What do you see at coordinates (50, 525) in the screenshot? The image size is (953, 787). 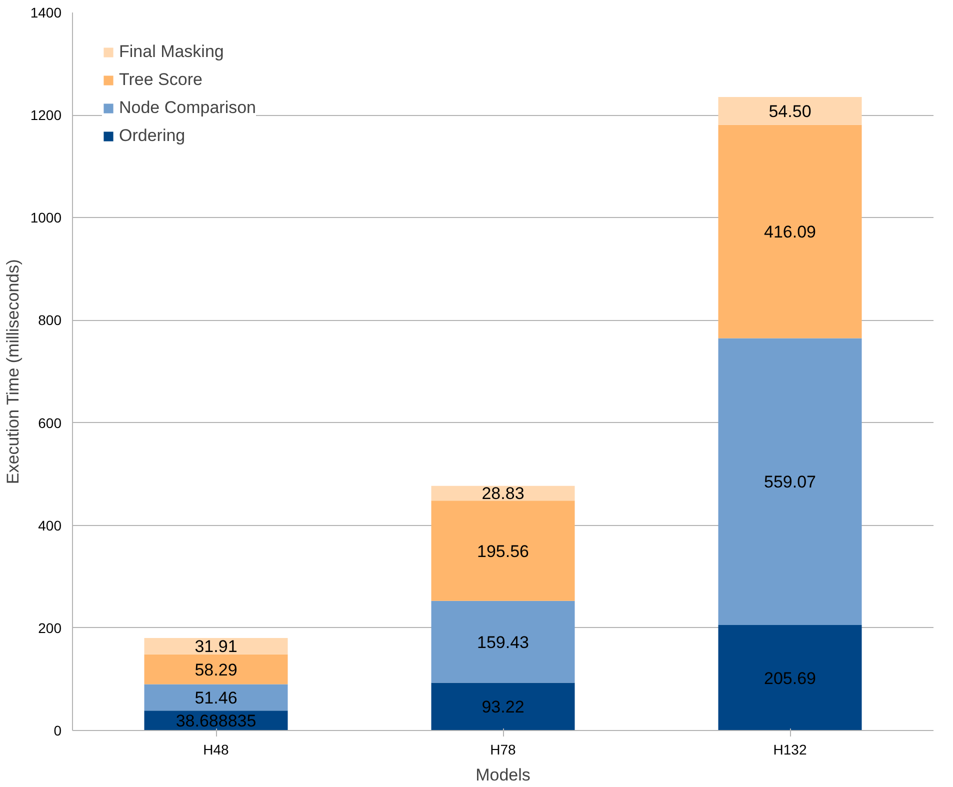 I see `y-tick-label: 400` at bounding box center [50, 525].